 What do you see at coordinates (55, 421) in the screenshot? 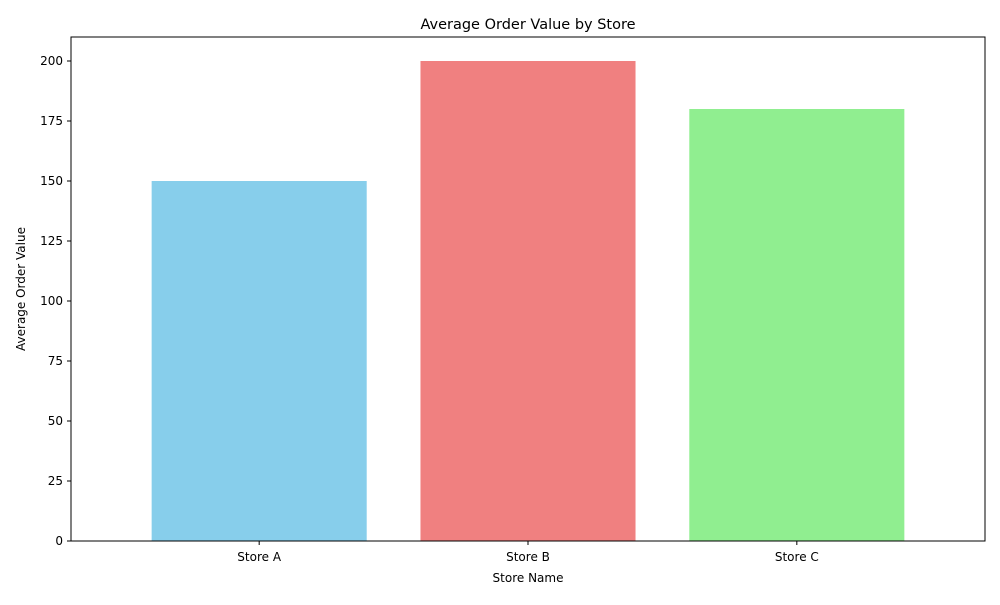
I see `y-tick-label: 50` at bounding box center [55, 421].